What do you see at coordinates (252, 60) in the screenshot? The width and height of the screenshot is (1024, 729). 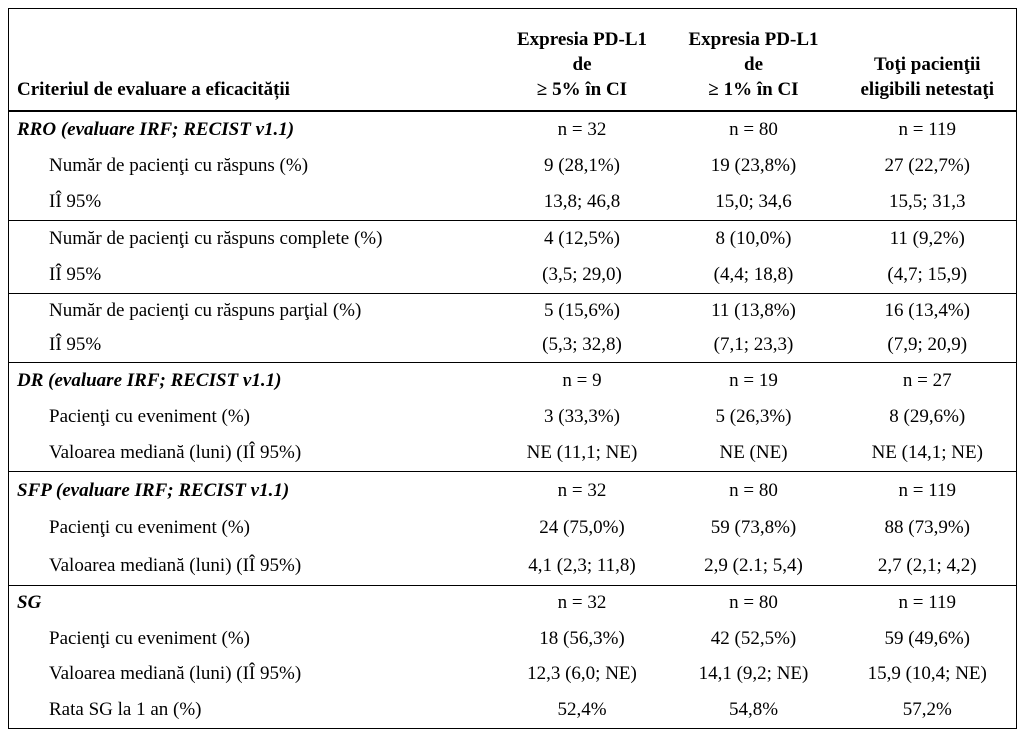 I see `header-cell: Criteriul de evaluare a eficacității` at bounding box center [252, 60].